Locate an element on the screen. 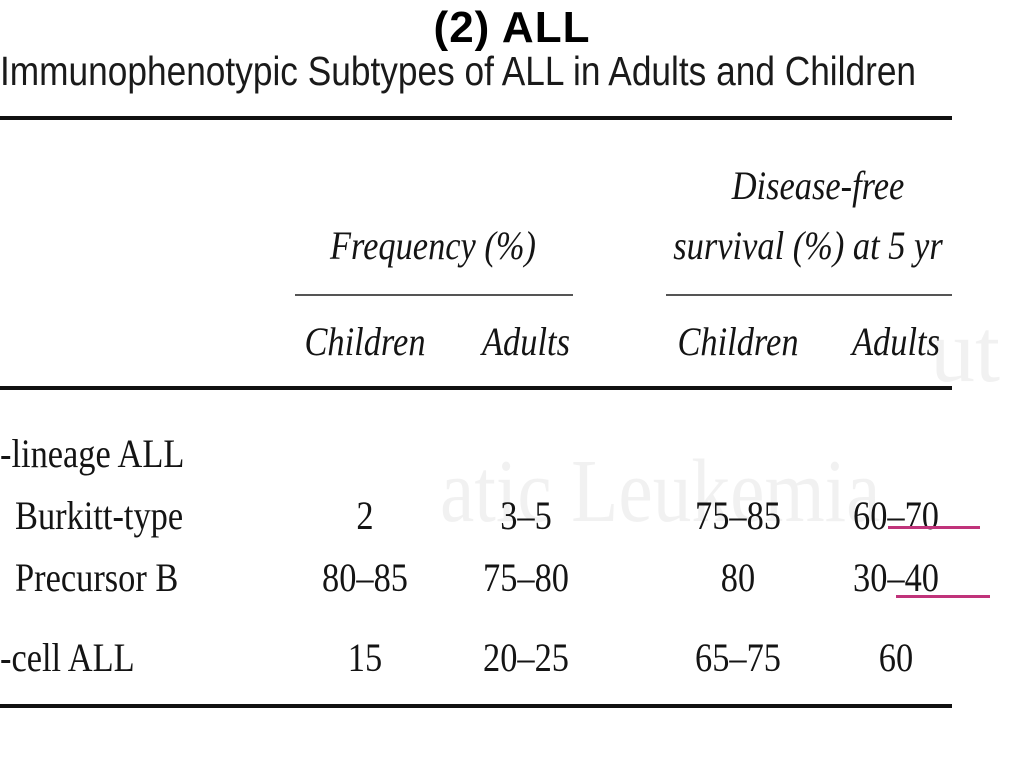  cell: 15 is located at coordinates (365, 657).